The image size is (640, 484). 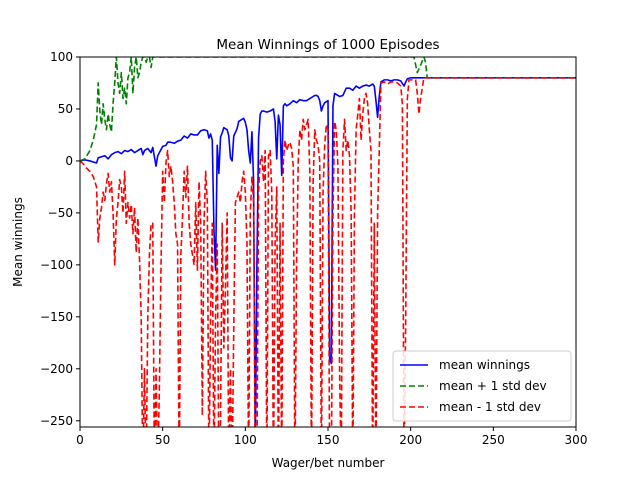 I want to click on y-tick-label: −250, so click(x=56, y=421).